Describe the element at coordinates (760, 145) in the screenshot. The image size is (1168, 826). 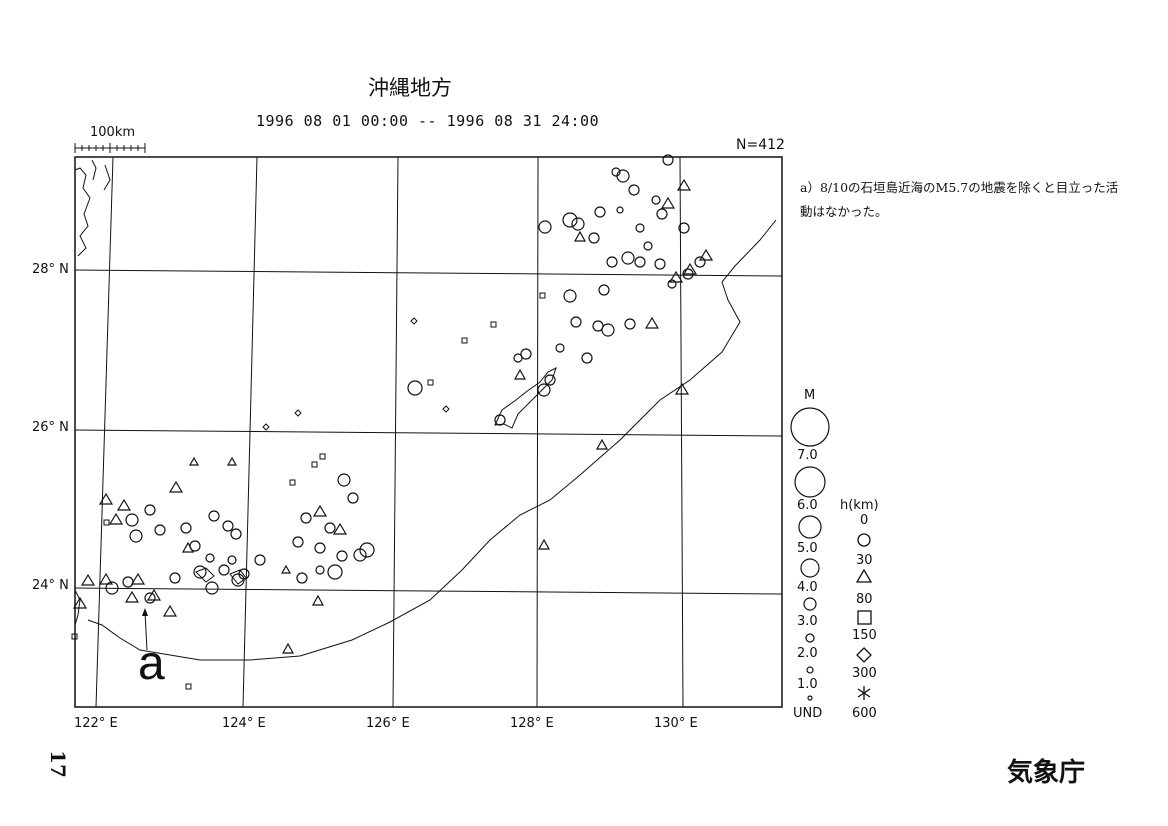
I see `event-count: N=412` at that location.